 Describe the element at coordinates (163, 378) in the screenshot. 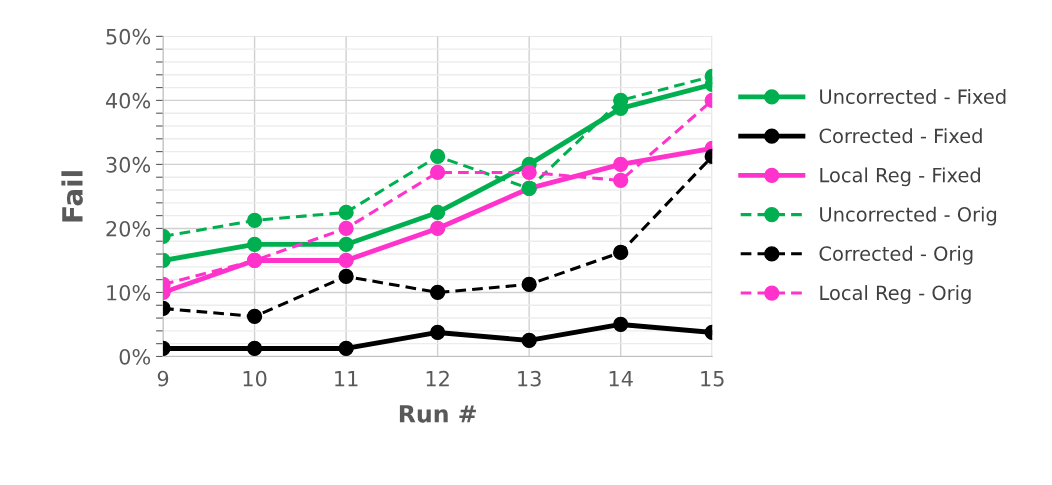

I see `x-tick-label: 9` at that location.